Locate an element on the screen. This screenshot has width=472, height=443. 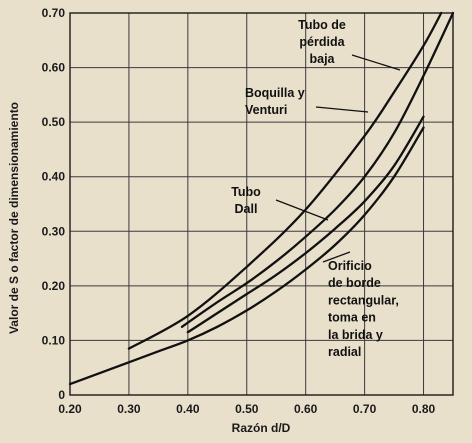
annotation-orifice-line-4: la brida y is located at coordinates (355, 335).